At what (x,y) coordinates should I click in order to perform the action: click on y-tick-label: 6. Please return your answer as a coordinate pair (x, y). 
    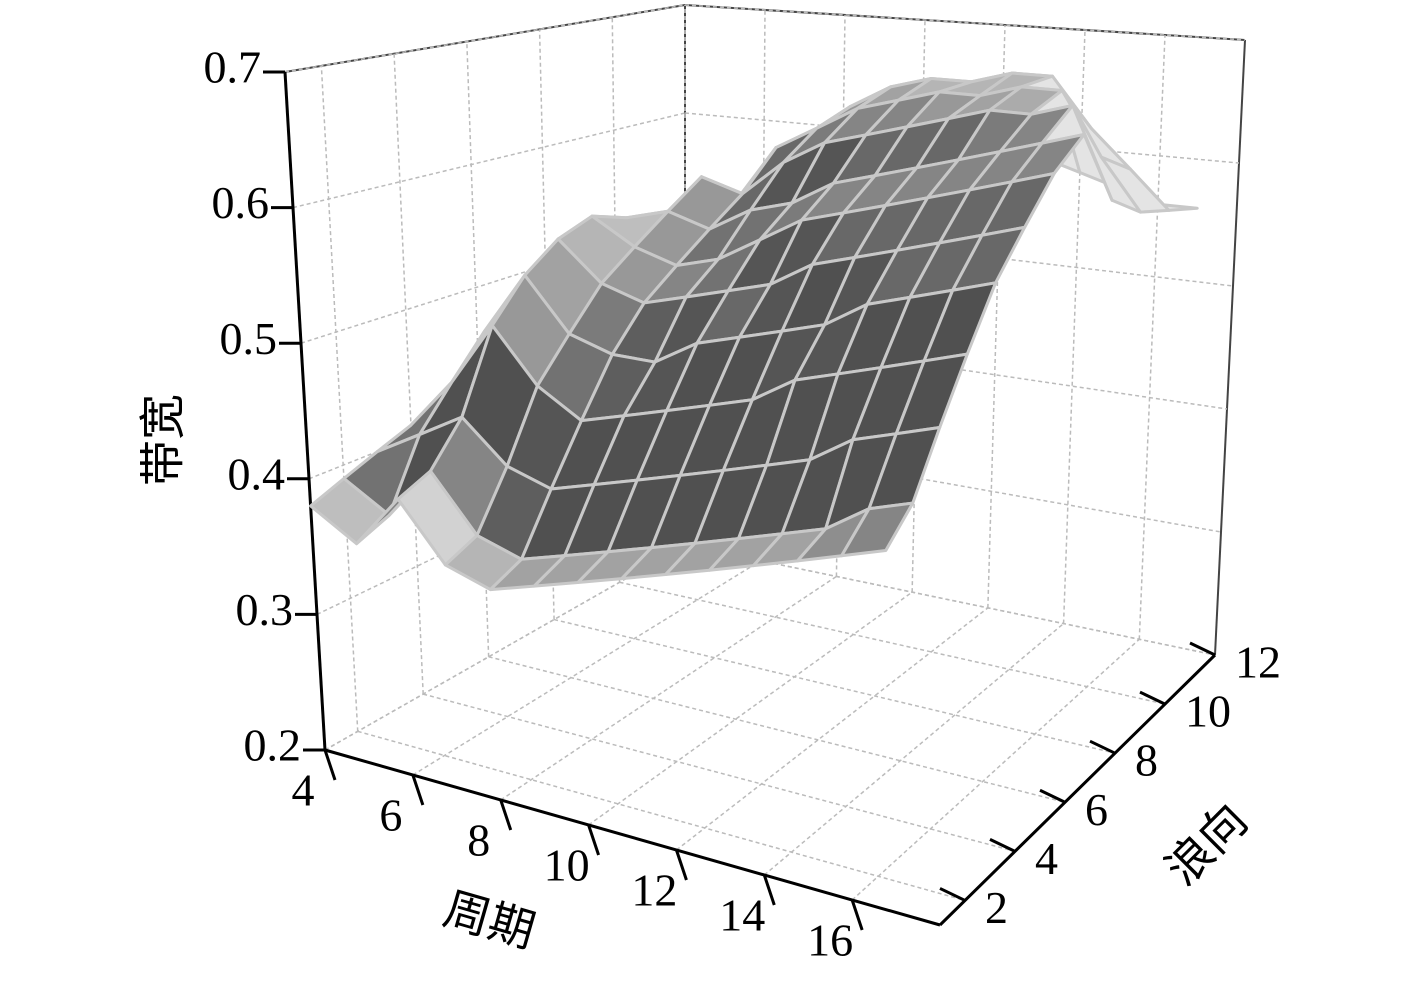
    Looking at the image, I should click on (1096, 809).